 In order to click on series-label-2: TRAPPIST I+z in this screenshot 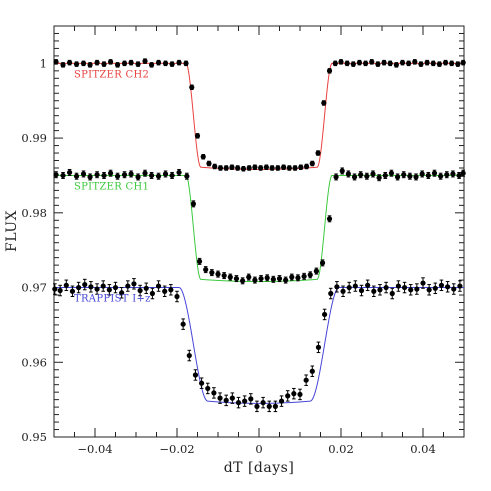, I will do `click(112, 299)`.